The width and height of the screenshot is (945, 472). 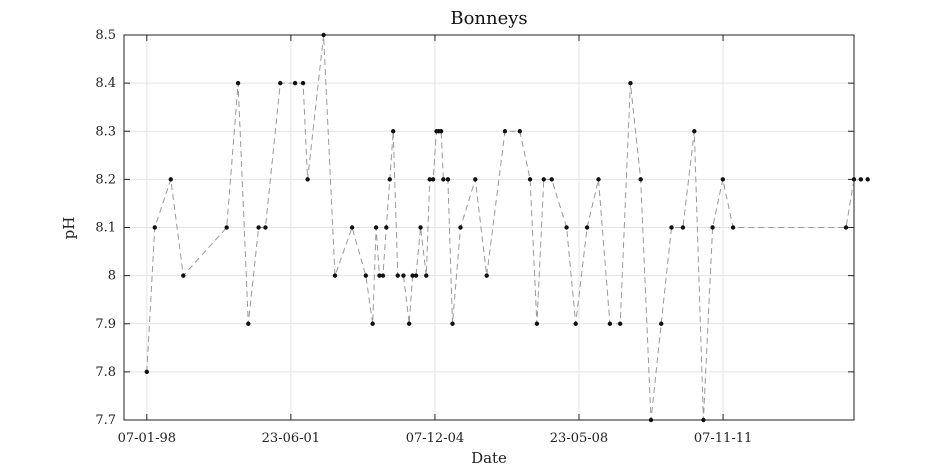 I want to click on x-axis-label: Date, so click(x=489, y=458).